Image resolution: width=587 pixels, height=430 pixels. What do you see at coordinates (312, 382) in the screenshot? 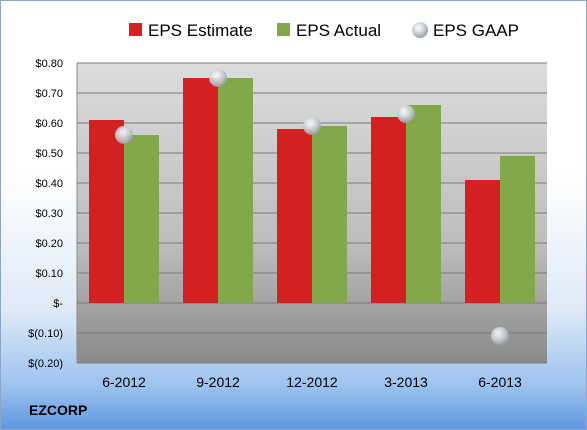
I see `x-category-label: 12-2012` at bounding box center [312, 382].